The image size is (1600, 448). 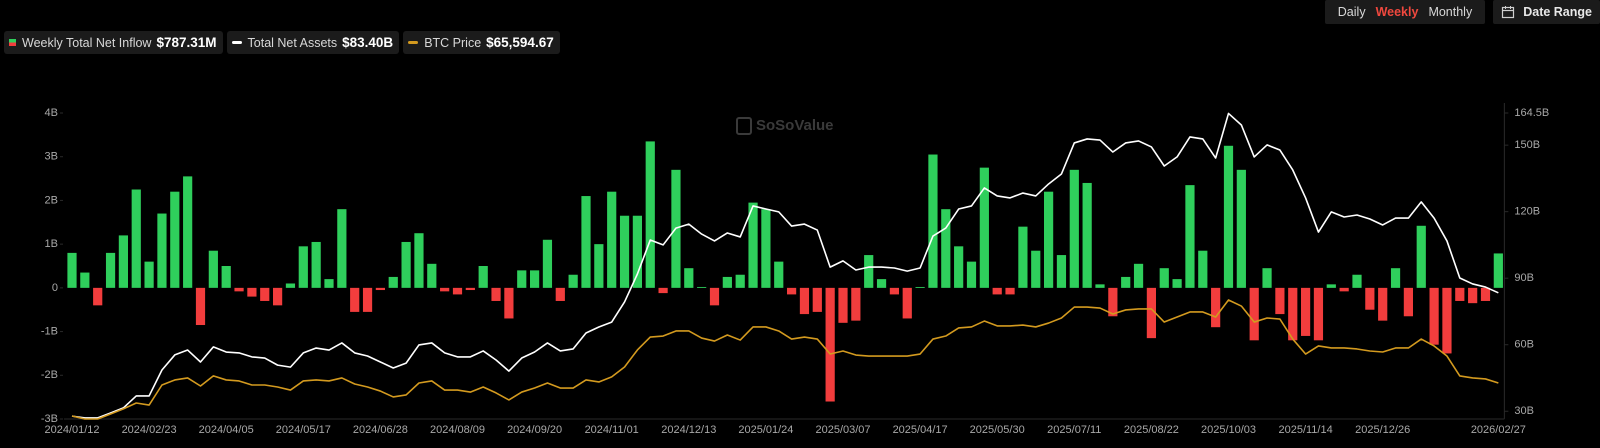 I want to click on x-tick-label: 2024/08/09, so click(x=457, y=430).